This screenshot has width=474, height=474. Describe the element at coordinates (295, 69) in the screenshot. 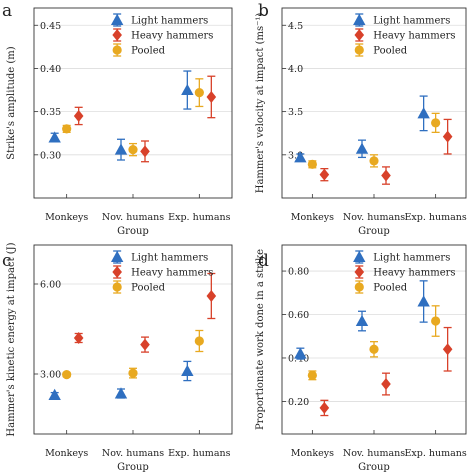

I see `y-tick-label: 4.0` at that location.